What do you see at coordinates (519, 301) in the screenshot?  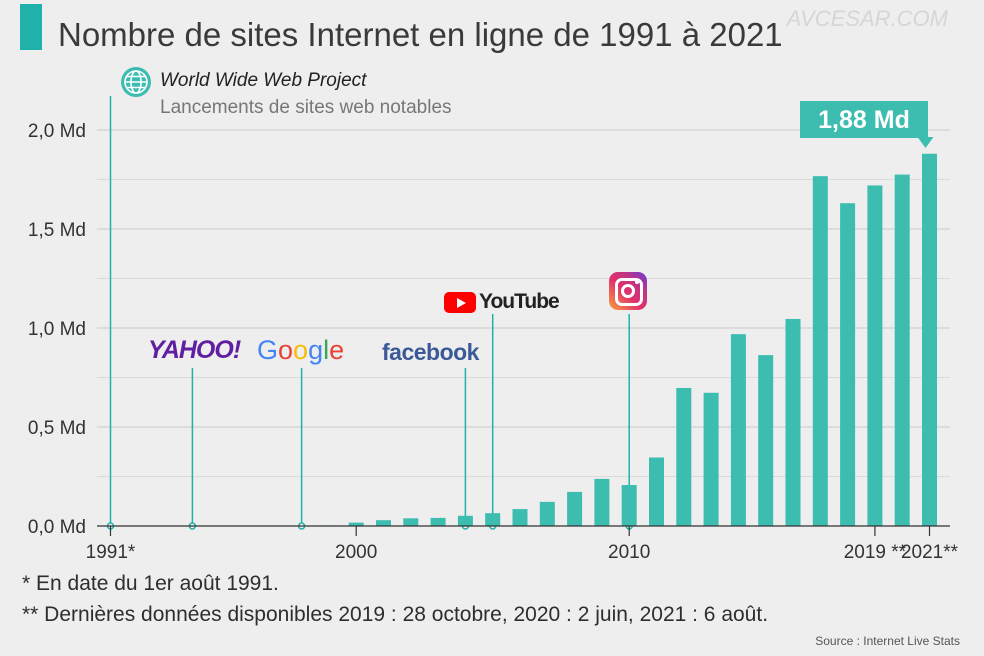 I see `youtube-logo: YouTube` at bounding box center [519, 301].